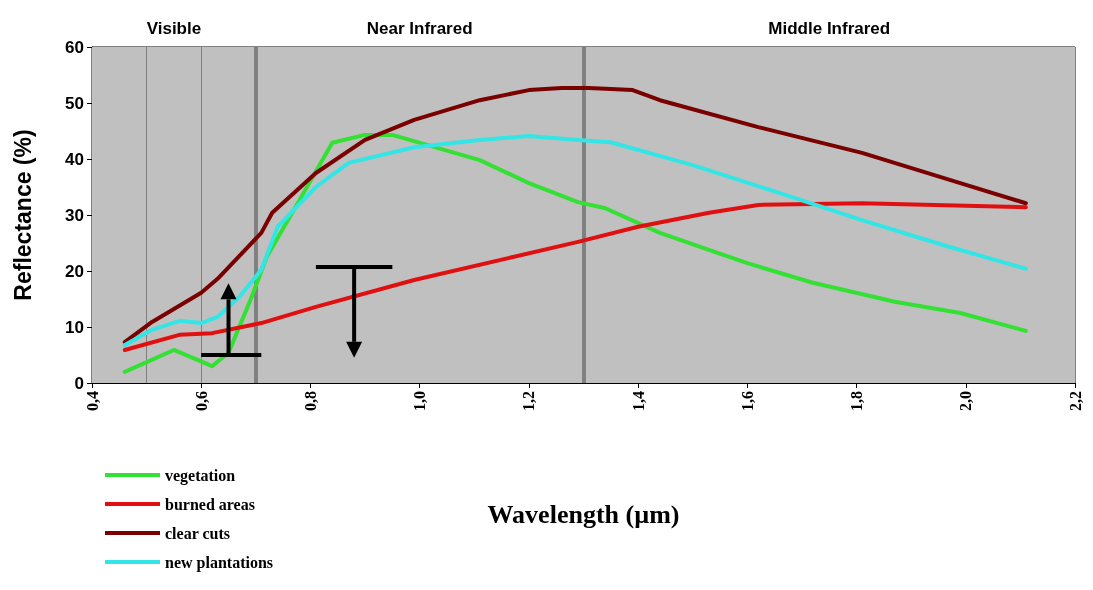 This screenshot has width=1093, height=590. Describe the element at coordinates (74, 327) in the screenshot. I see `y-tick-label: 10` at that location.